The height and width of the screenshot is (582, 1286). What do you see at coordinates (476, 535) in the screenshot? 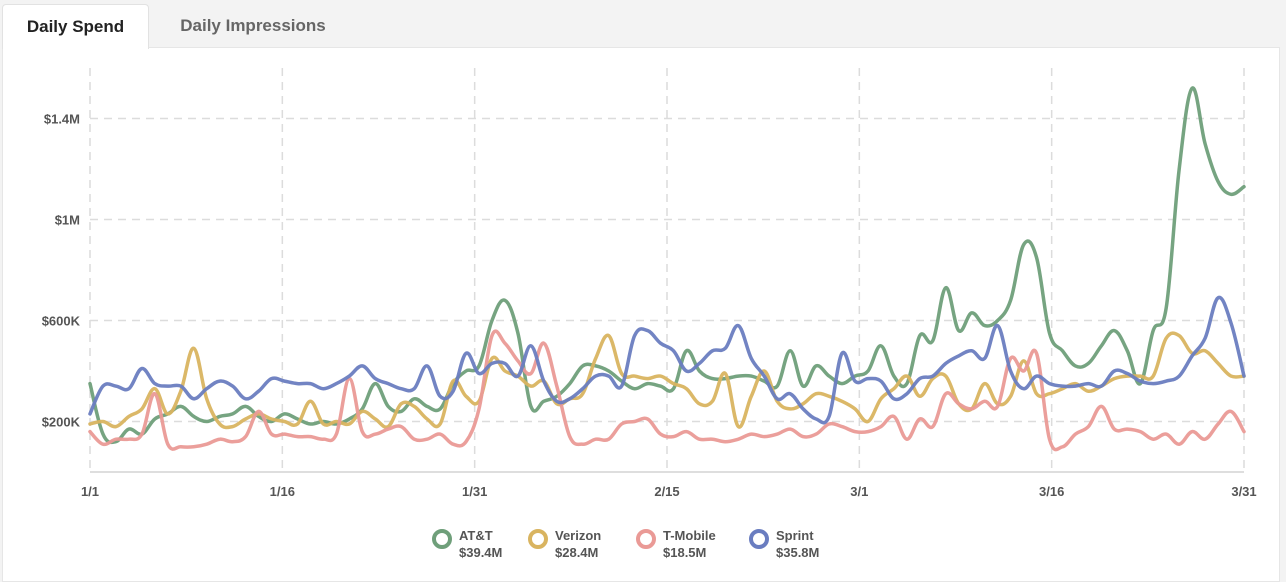
I see `legend-series-name: AT&T` at bounding box center [476, 535].